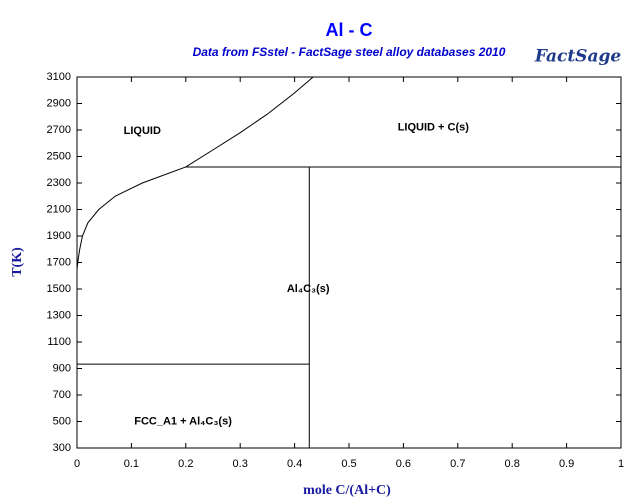 The height and width of the screenshot is (504, 640). Describe the element at coordinates (240, 464) in the screenshot. I see `x-tick-label: 0.3` at that location.